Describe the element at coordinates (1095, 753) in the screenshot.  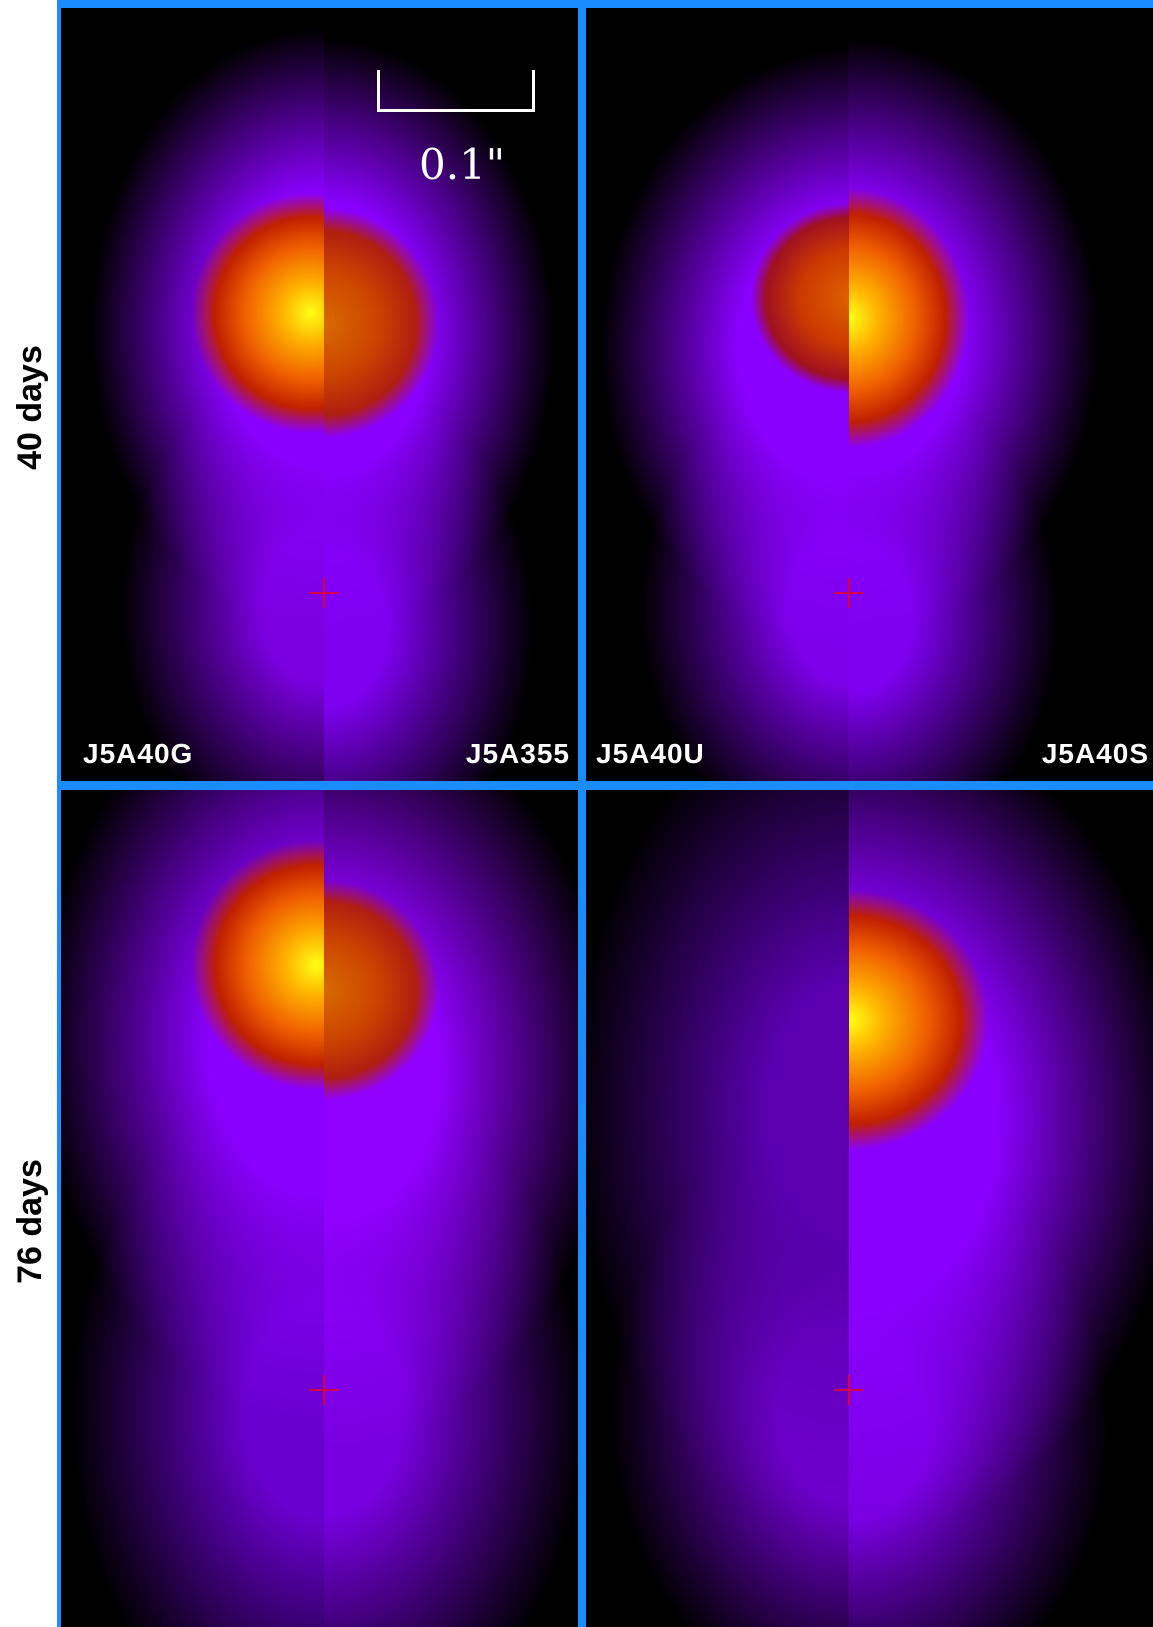
I see `panel-label-right: J5A40S` at that location.